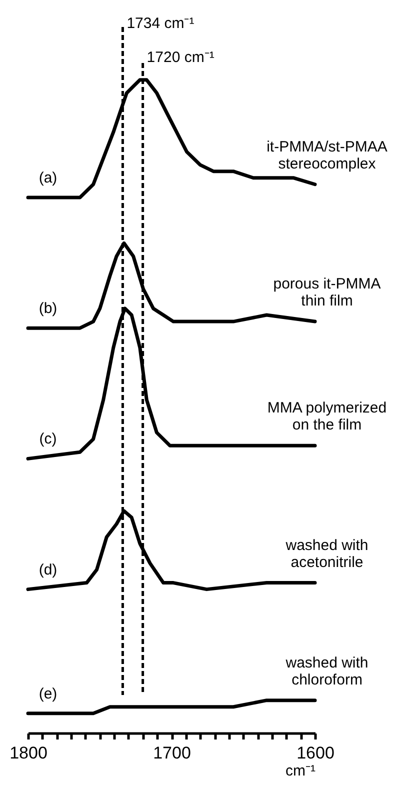  I want to click on x-tick-label: 1700, so click(172, 753).